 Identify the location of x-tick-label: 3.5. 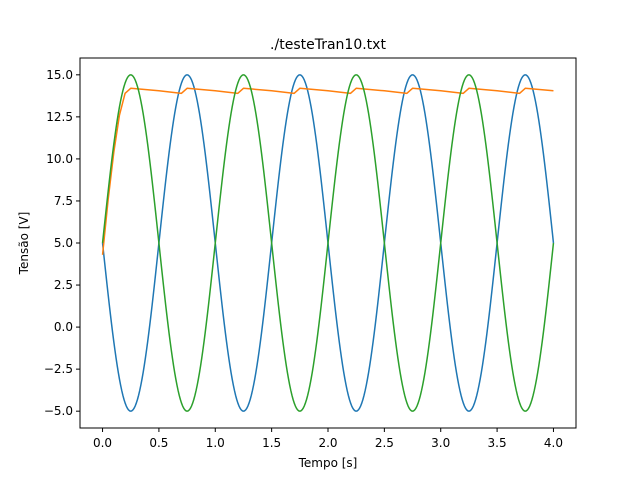
(497, 443).